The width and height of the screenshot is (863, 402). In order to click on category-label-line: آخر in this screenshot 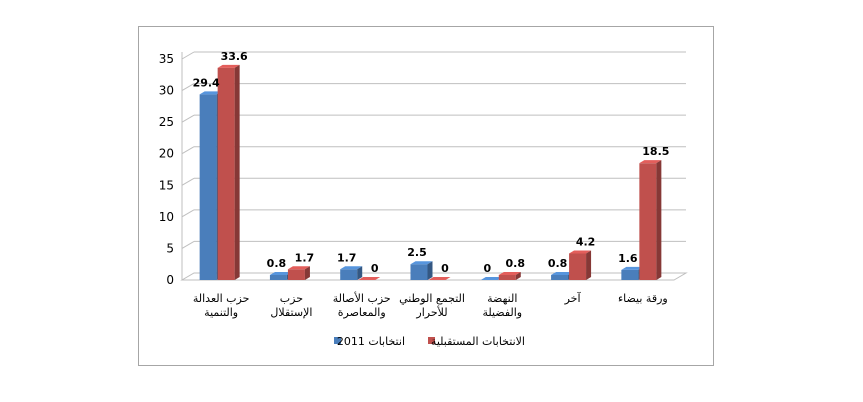, I will do `click(573, 298)`.